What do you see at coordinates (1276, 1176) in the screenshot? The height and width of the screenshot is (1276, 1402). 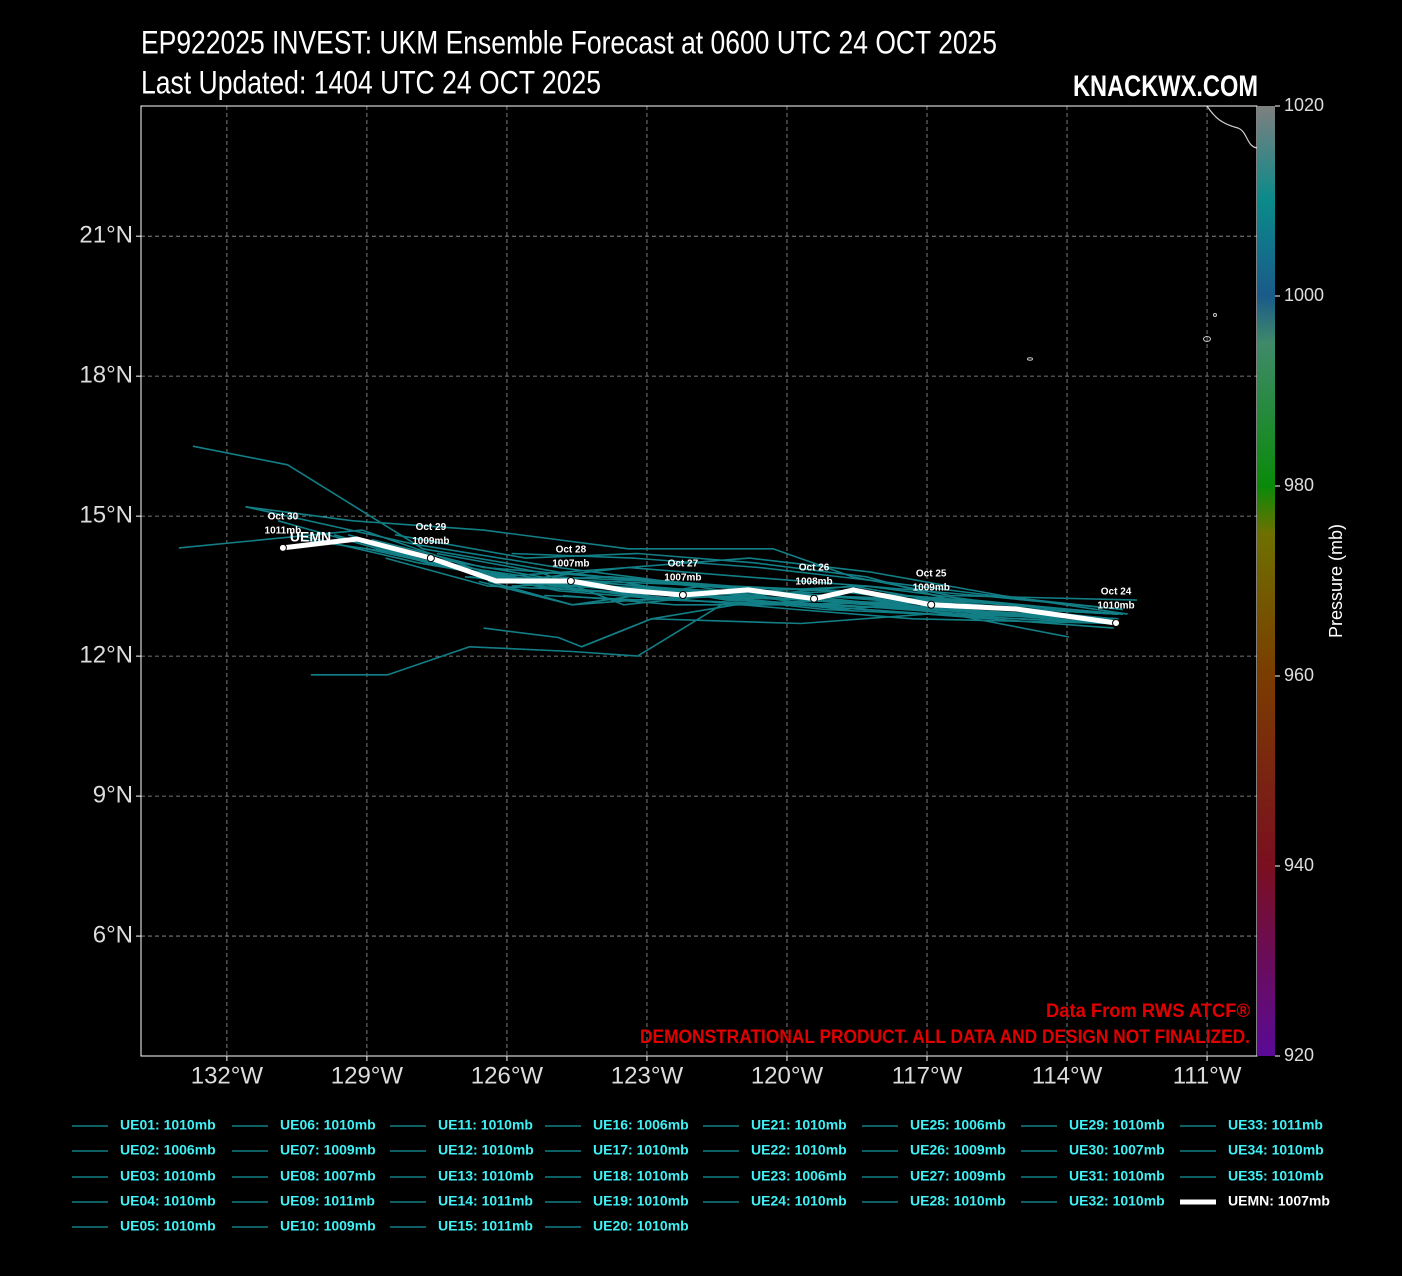 I see `legend-label: UE35: 1010mb` at bounding box center [1276, 1176].